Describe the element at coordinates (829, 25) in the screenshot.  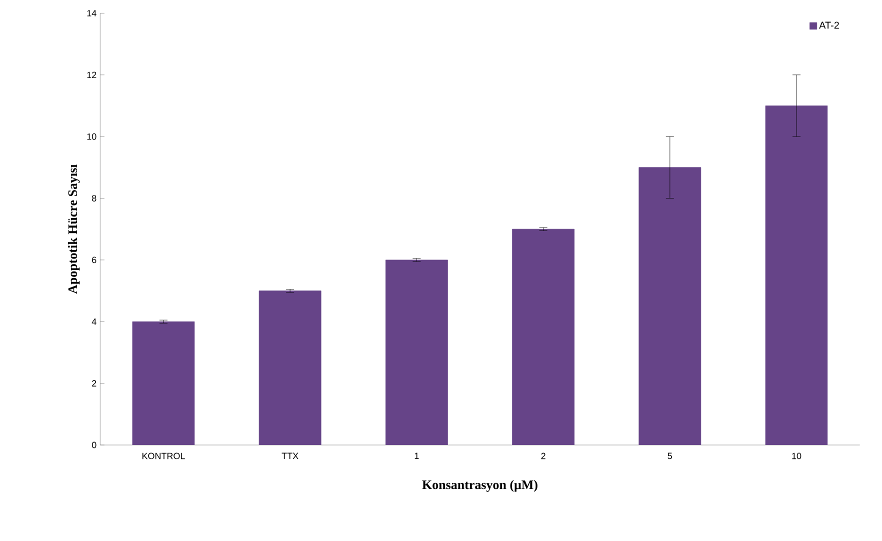
I see `legend-label: AT-2` at that location.